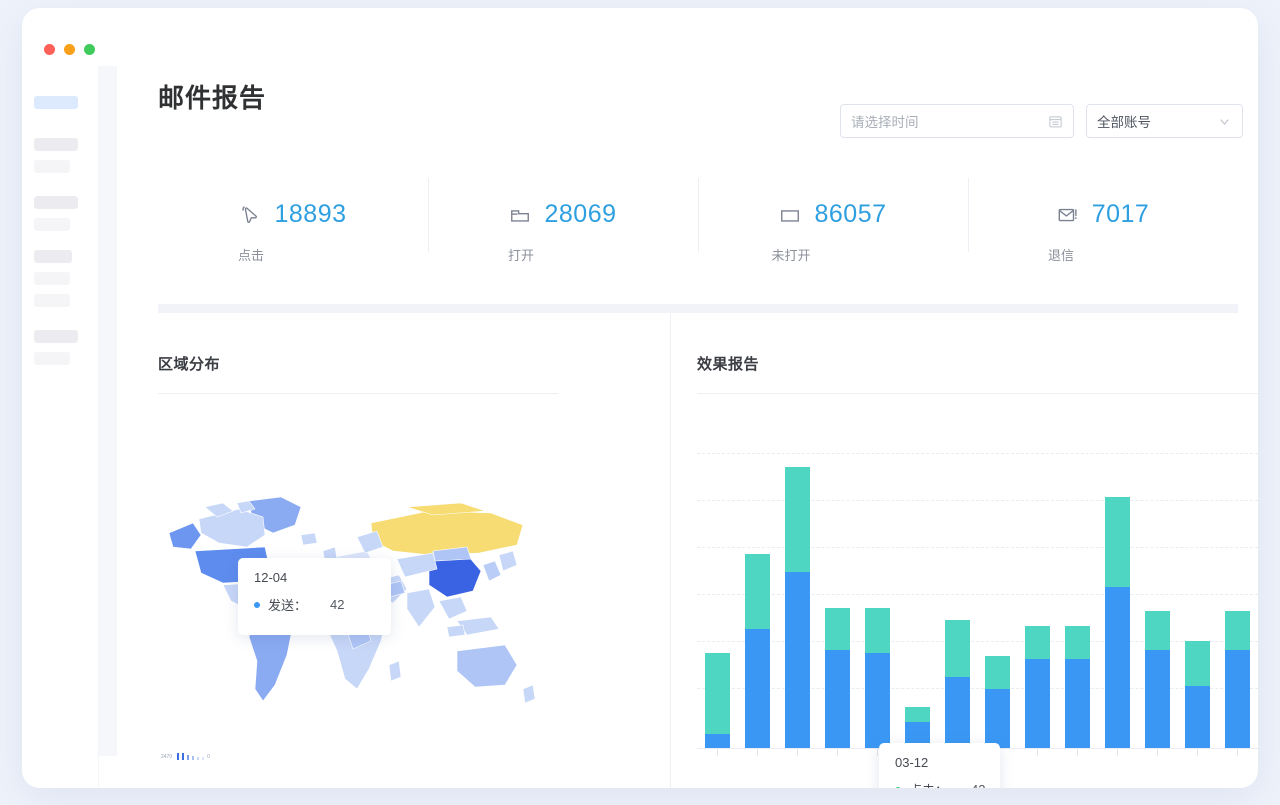 The width and height of the screenshot is (1280, 805). I want to click on stat-card-bounced: 7017 退信, so click(1103, 226).